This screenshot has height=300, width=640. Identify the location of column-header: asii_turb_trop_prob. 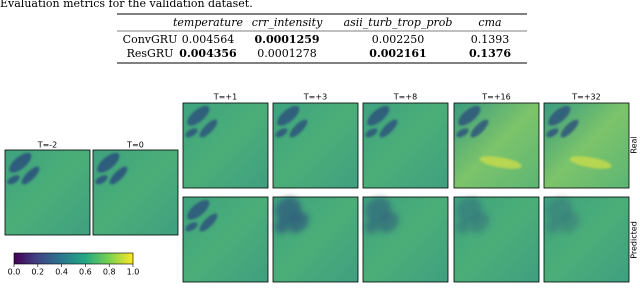
(398, 22).